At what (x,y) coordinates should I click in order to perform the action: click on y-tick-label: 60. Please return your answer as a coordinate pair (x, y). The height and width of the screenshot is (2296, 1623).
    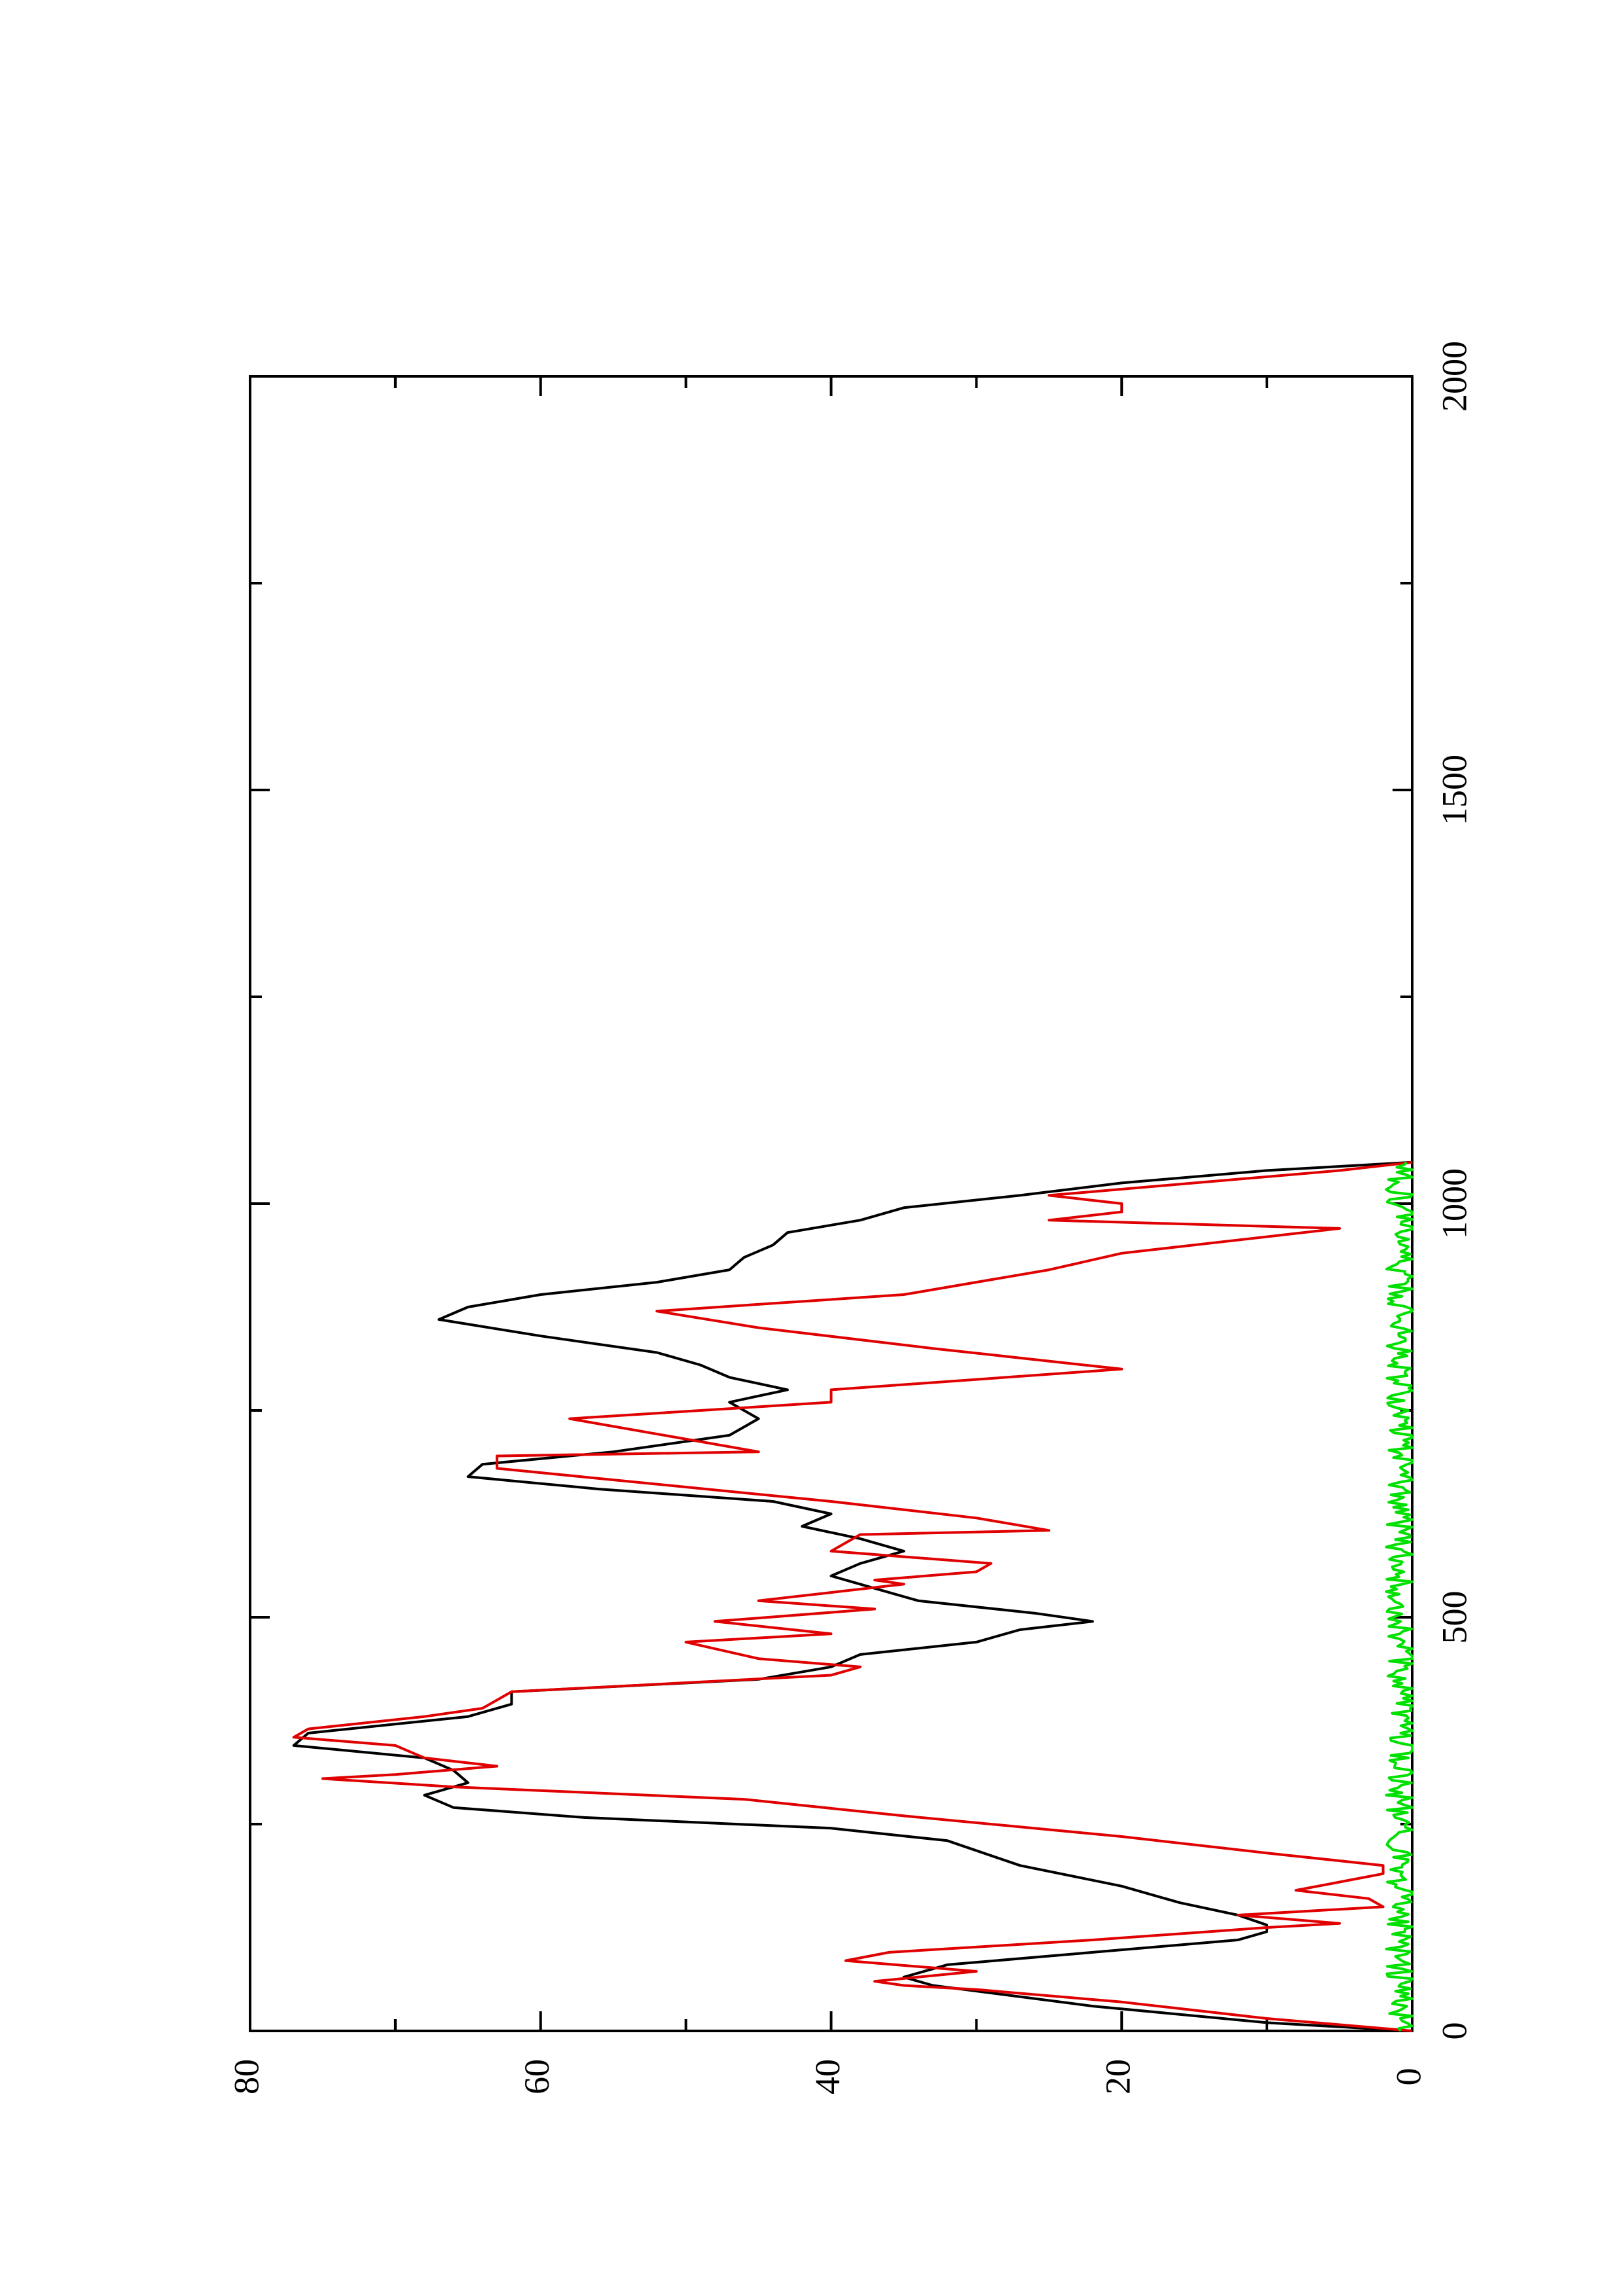
    Looking at the image, I should click on (536, 2076).